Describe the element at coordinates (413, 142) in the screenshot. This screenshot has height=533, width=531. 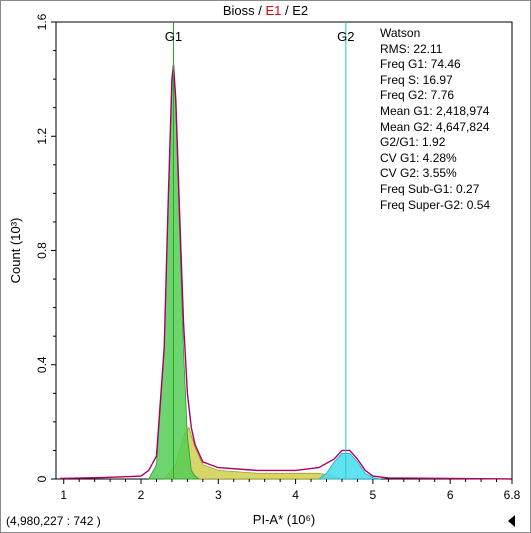
I see `stats-line: G2/G1: 1.92` at that location.